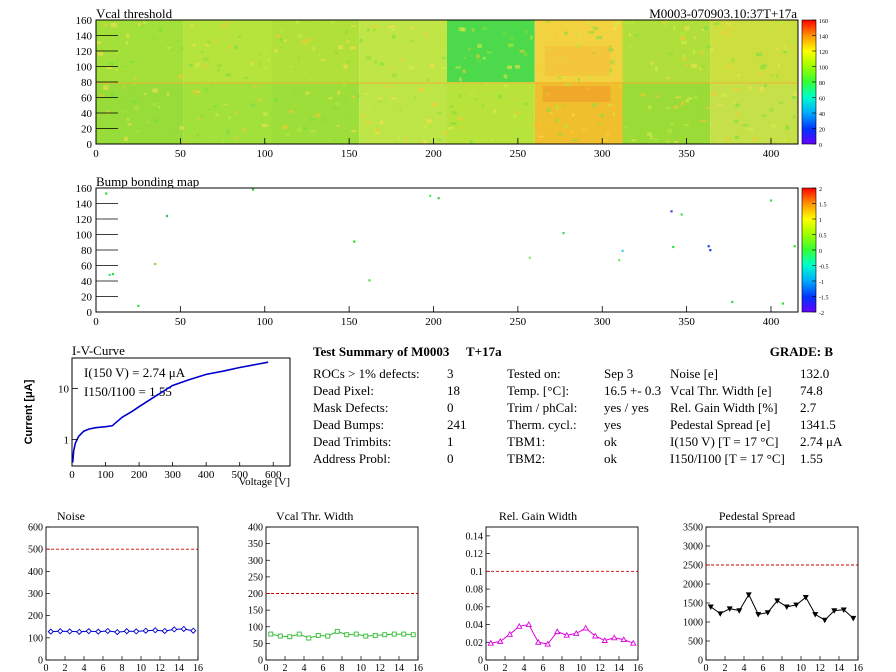  What do you see at coordinates (29, 411) in the screenshot?
I see `iv-y-label: Current [μA]` at bounding box center [29, 411].